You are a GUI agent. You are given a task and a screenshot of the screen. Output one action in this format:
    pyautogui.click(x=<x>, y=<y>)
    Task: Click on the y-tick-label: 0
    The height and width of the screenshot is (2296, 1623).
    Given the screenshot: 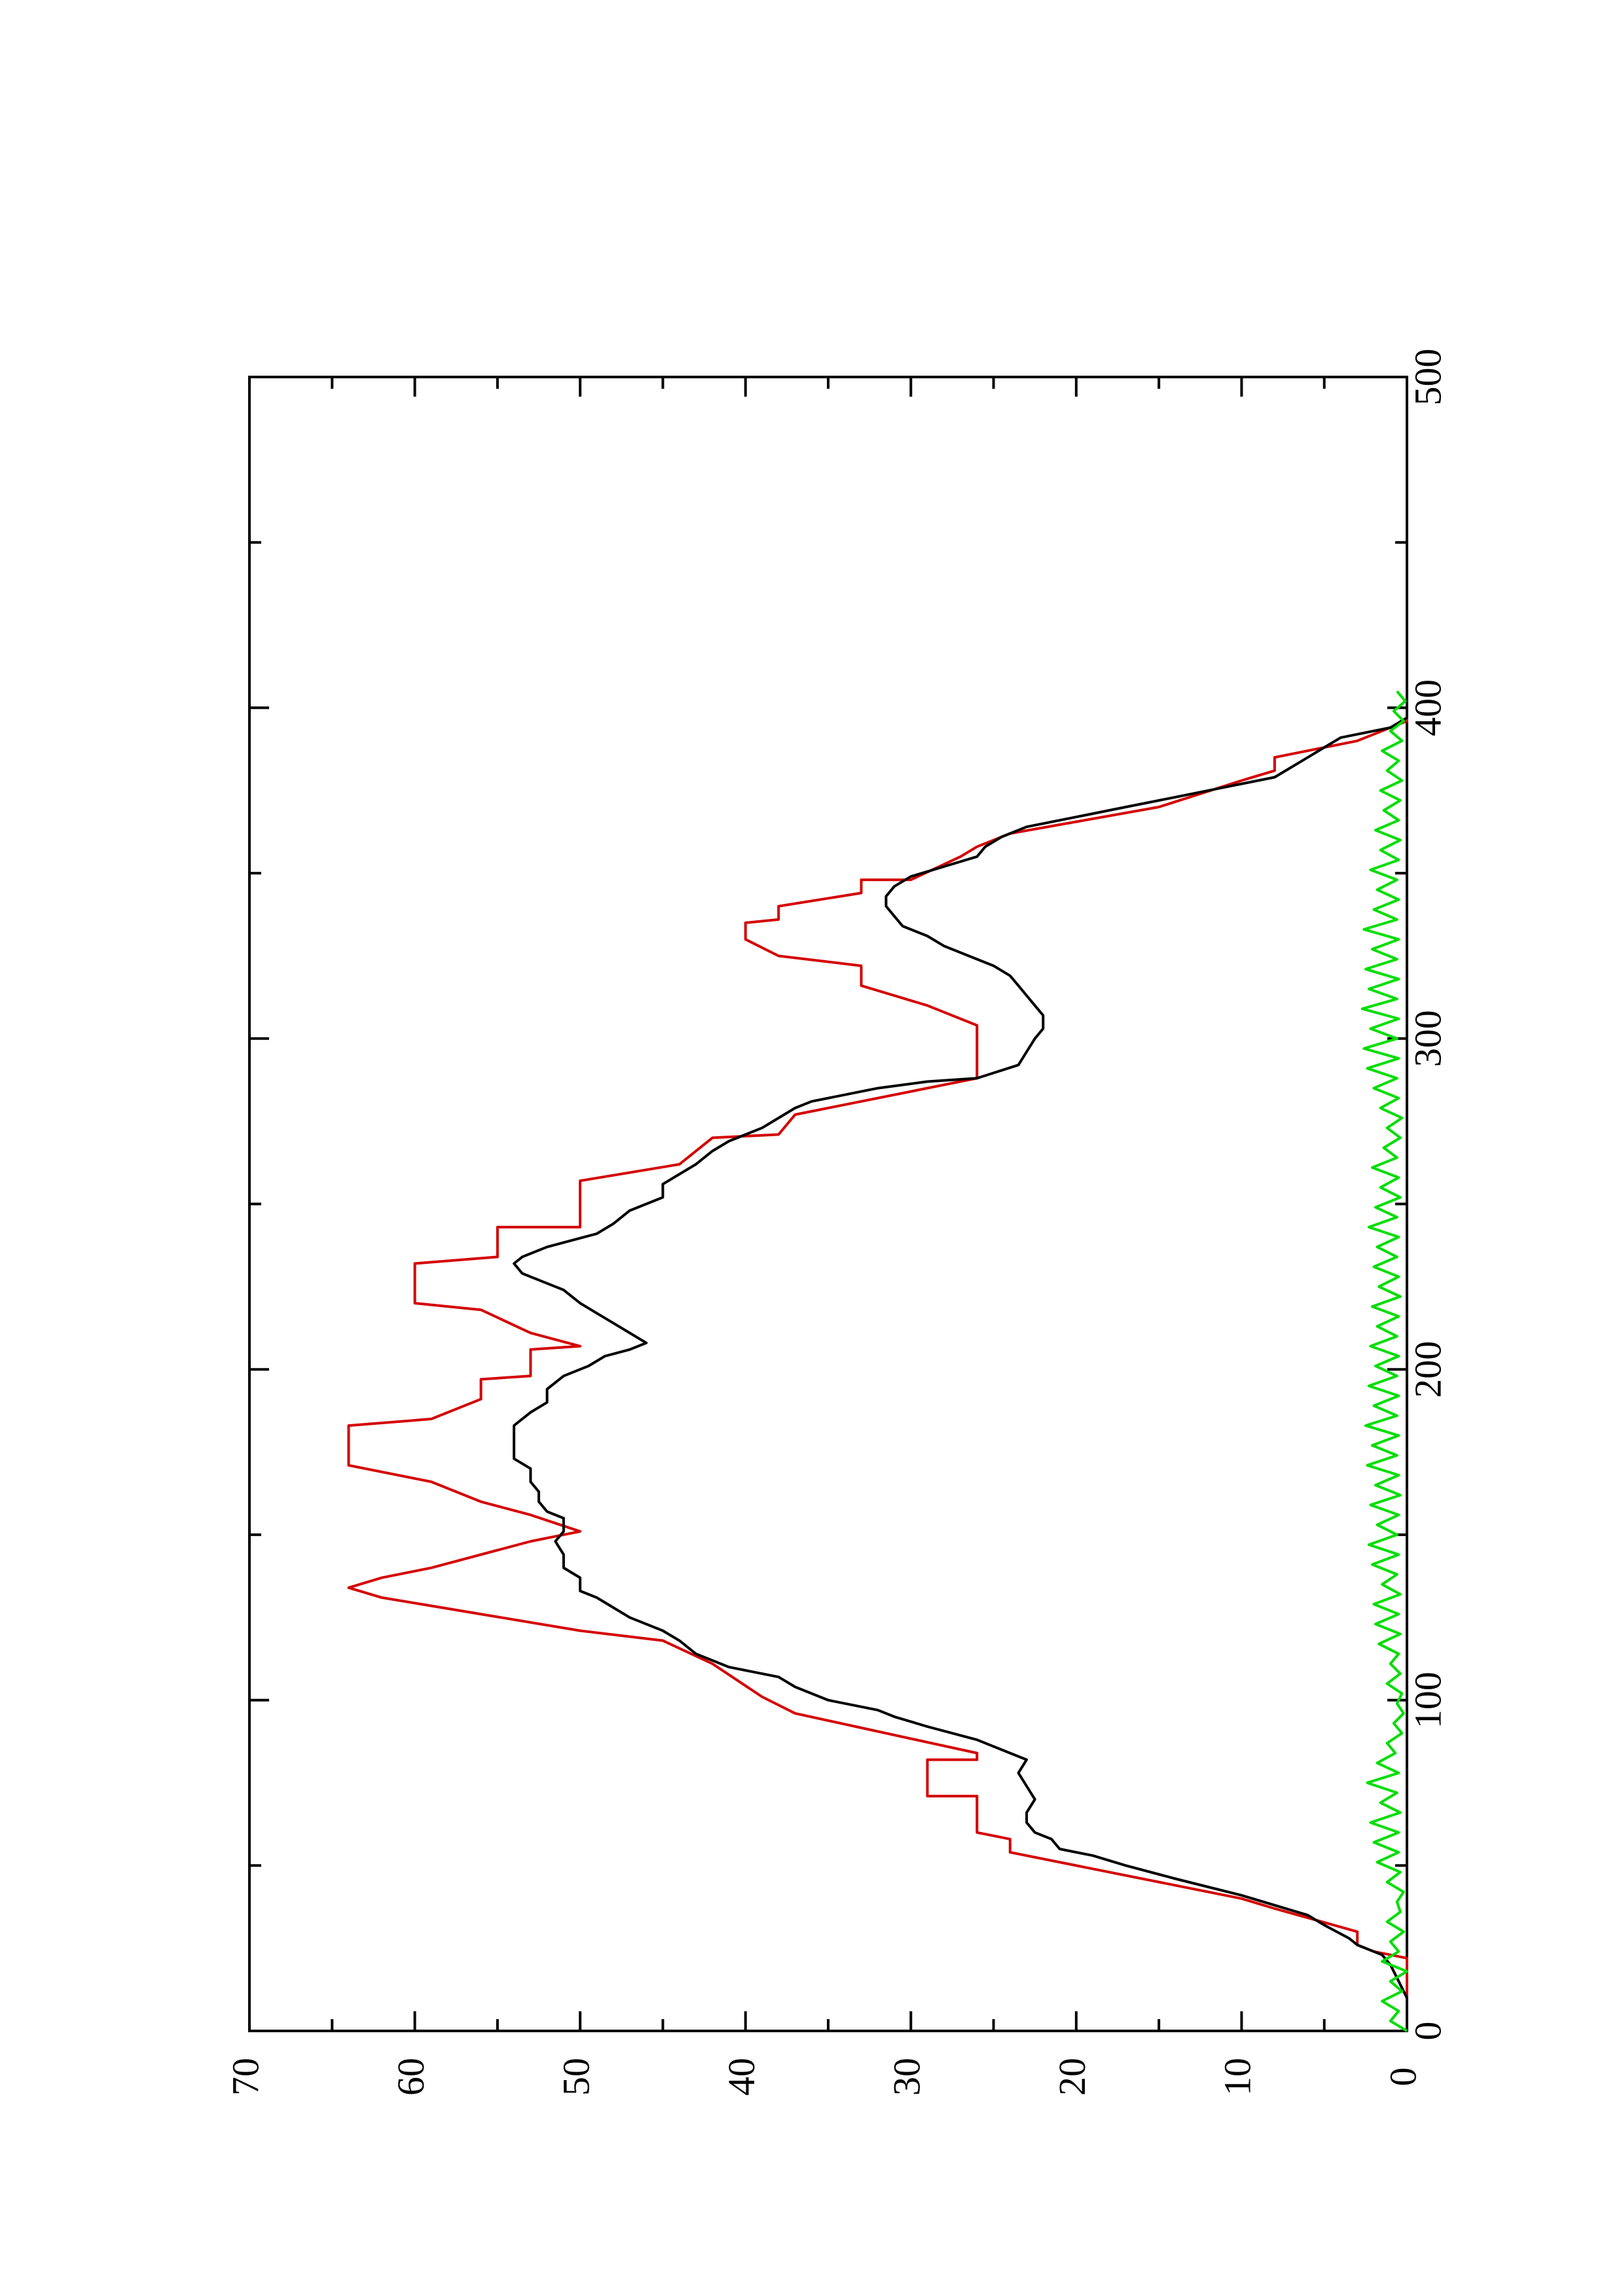 What is the action you would take?
    pyautogui.click(x=1402, y=2077)
    